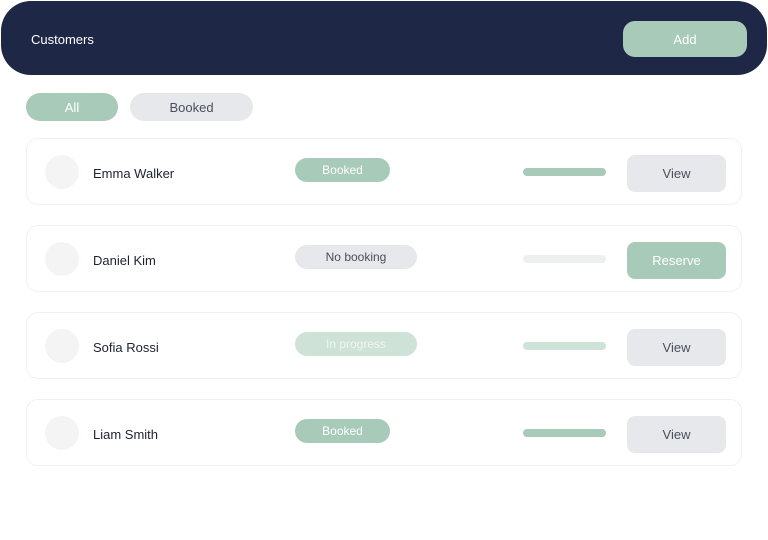 This screenshot has width=768, height=540. I want to click on customer-row: Daniel Kim No booking Reserve, so click(384, 258).